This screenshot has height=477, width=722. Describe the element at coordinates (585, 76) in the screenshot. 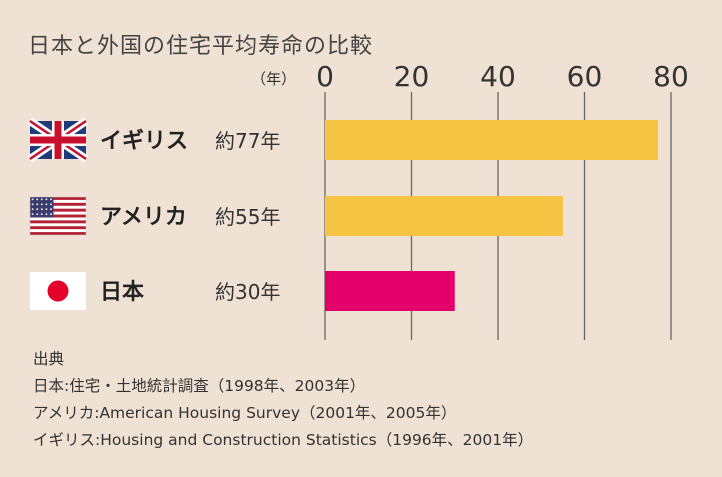

I see `x-tick-label: 60` at that location.